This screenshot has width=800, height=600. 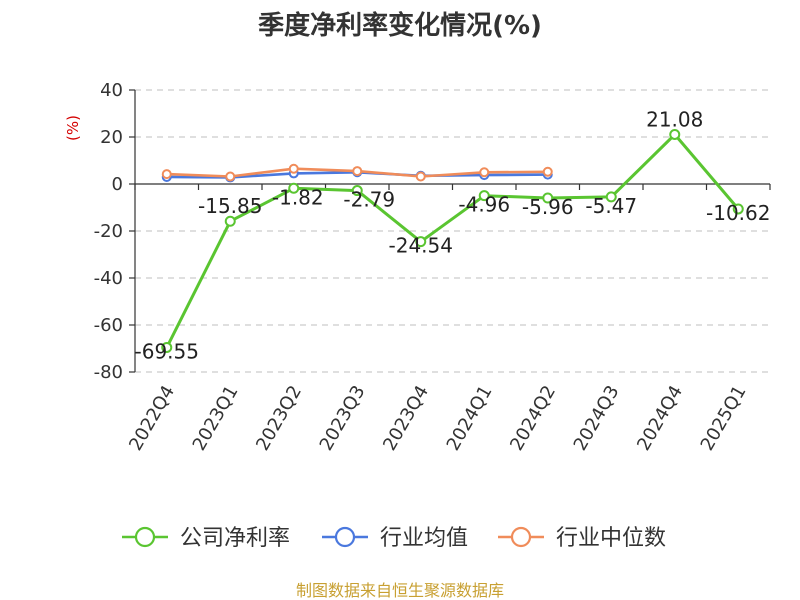 I want to click on x-tick-label: 2024Q2, so click(x=533, y=418).